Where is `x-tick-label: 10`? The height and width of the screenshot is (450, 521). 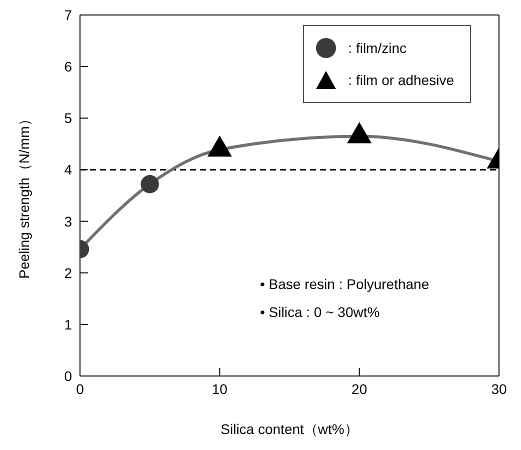 x-tick-label: 10 is located at coordinates (220, 388).